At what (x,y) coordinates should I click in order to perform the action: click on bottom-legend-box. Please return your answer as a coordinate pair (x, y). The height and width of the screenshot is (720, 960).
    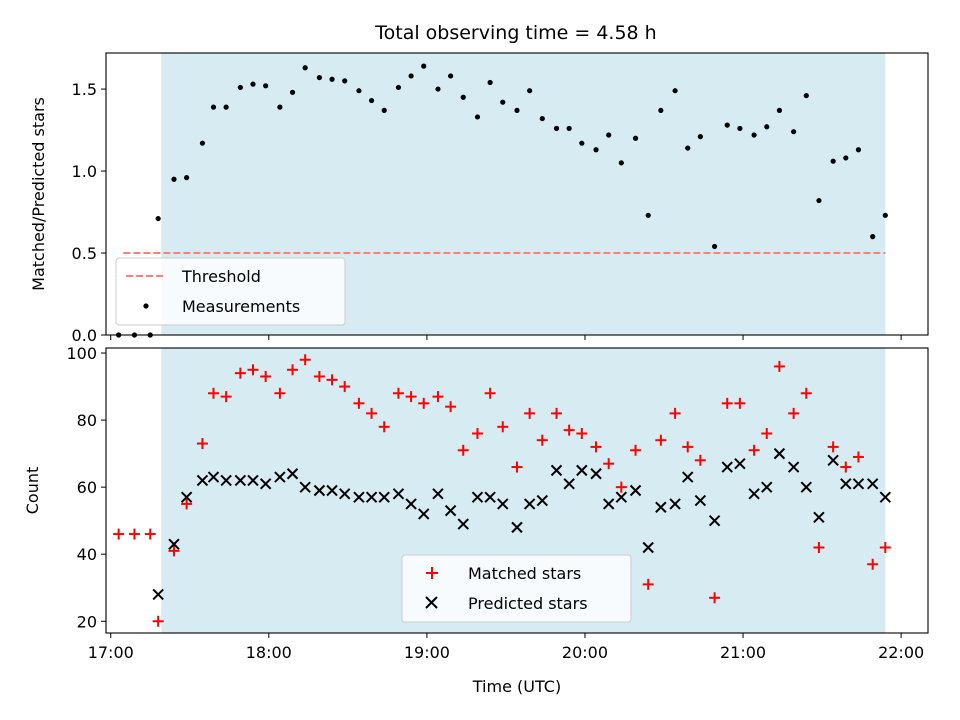
    Looking at the image, I should click on (516, 588).